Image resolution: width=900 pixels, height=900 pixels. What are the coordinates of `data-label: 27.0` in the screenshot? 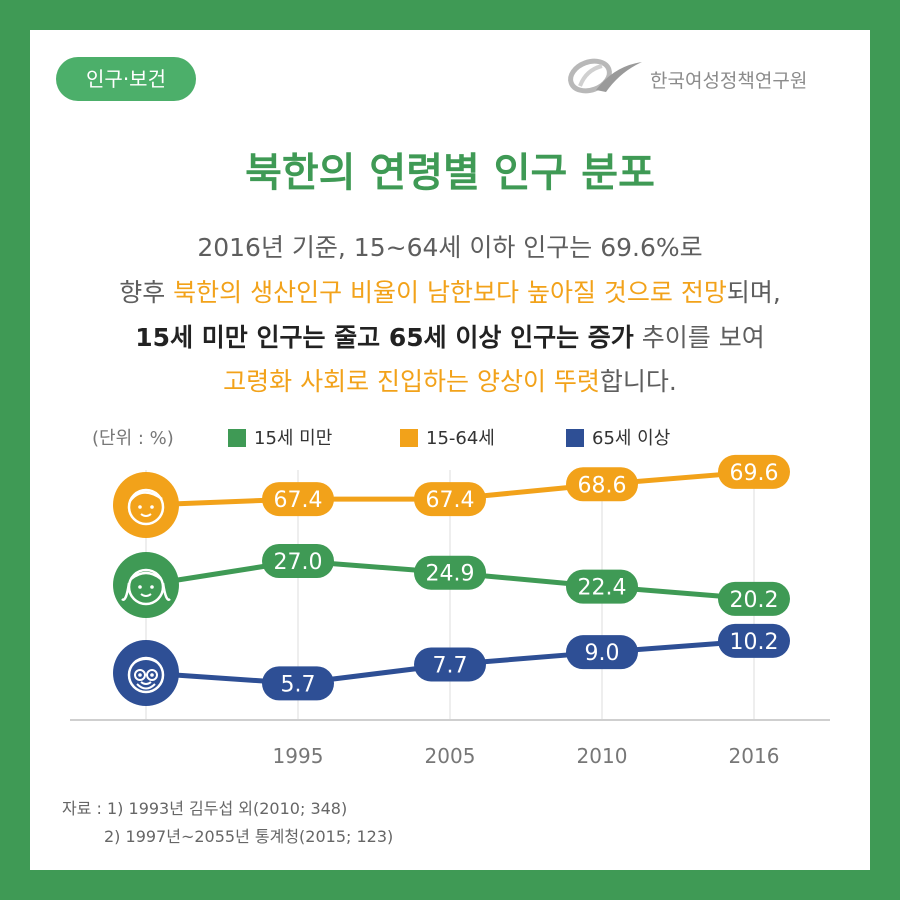 It's located at (298, 562).